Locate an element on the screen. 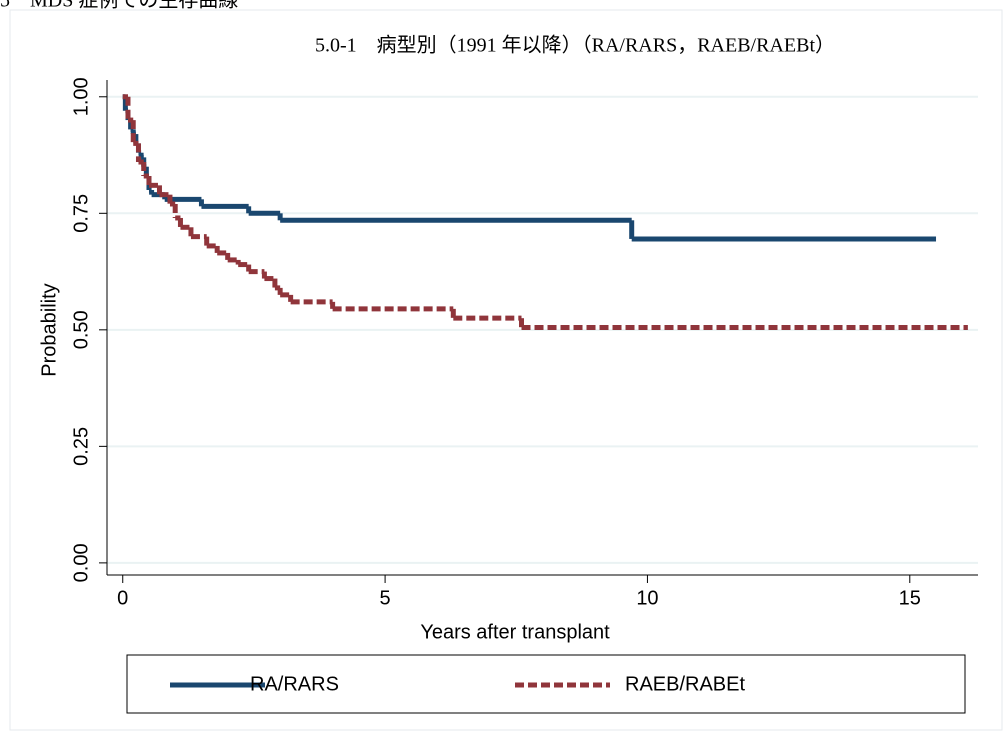  x-tick-label: 15 is located at coordinates (910, 598).